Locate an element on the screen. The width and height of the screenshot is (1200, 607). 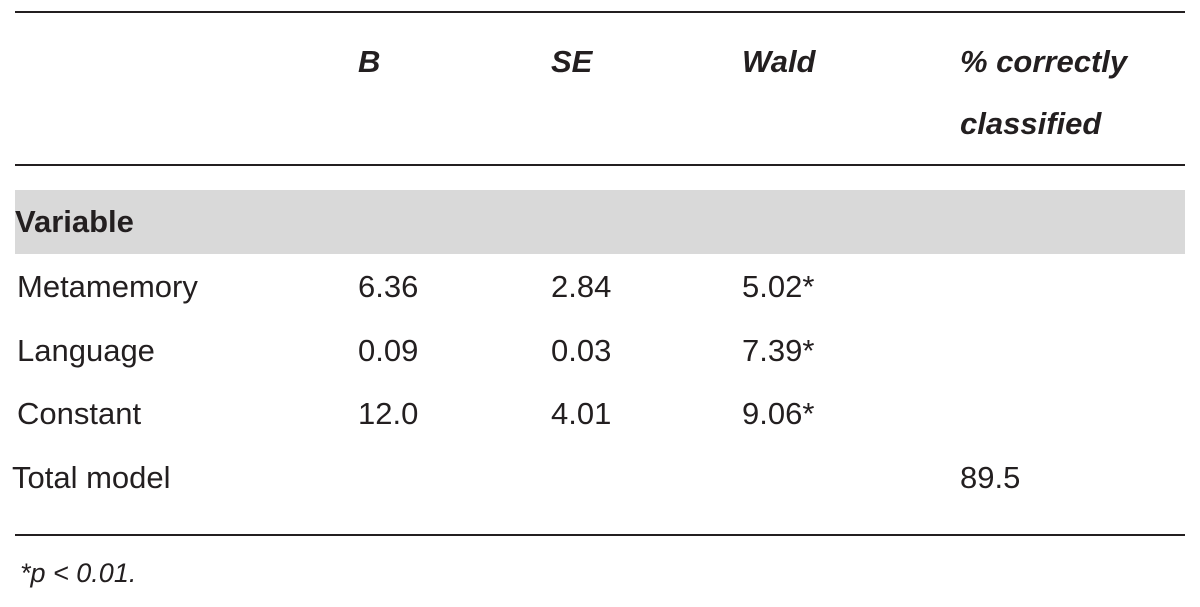
cell: 0.09 is located at coordinates (388, 350).